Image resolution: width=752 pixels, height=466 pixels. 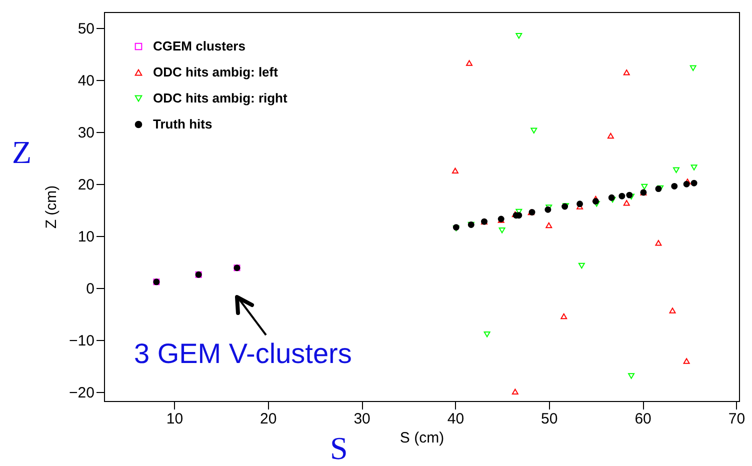 What do you see at coordinates (86, 133) in the screenshot?
I see `y-tick-label: 30` at bounding box center [86, 133].